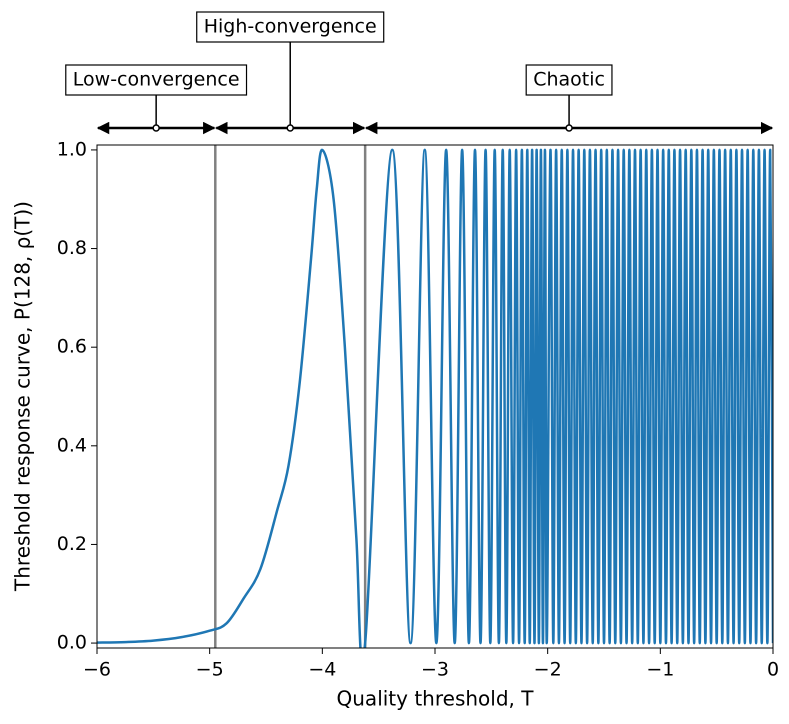 This screenshot has width=789, height=724. I want to click on y-tick-label: 0.8, so click(72, 248).